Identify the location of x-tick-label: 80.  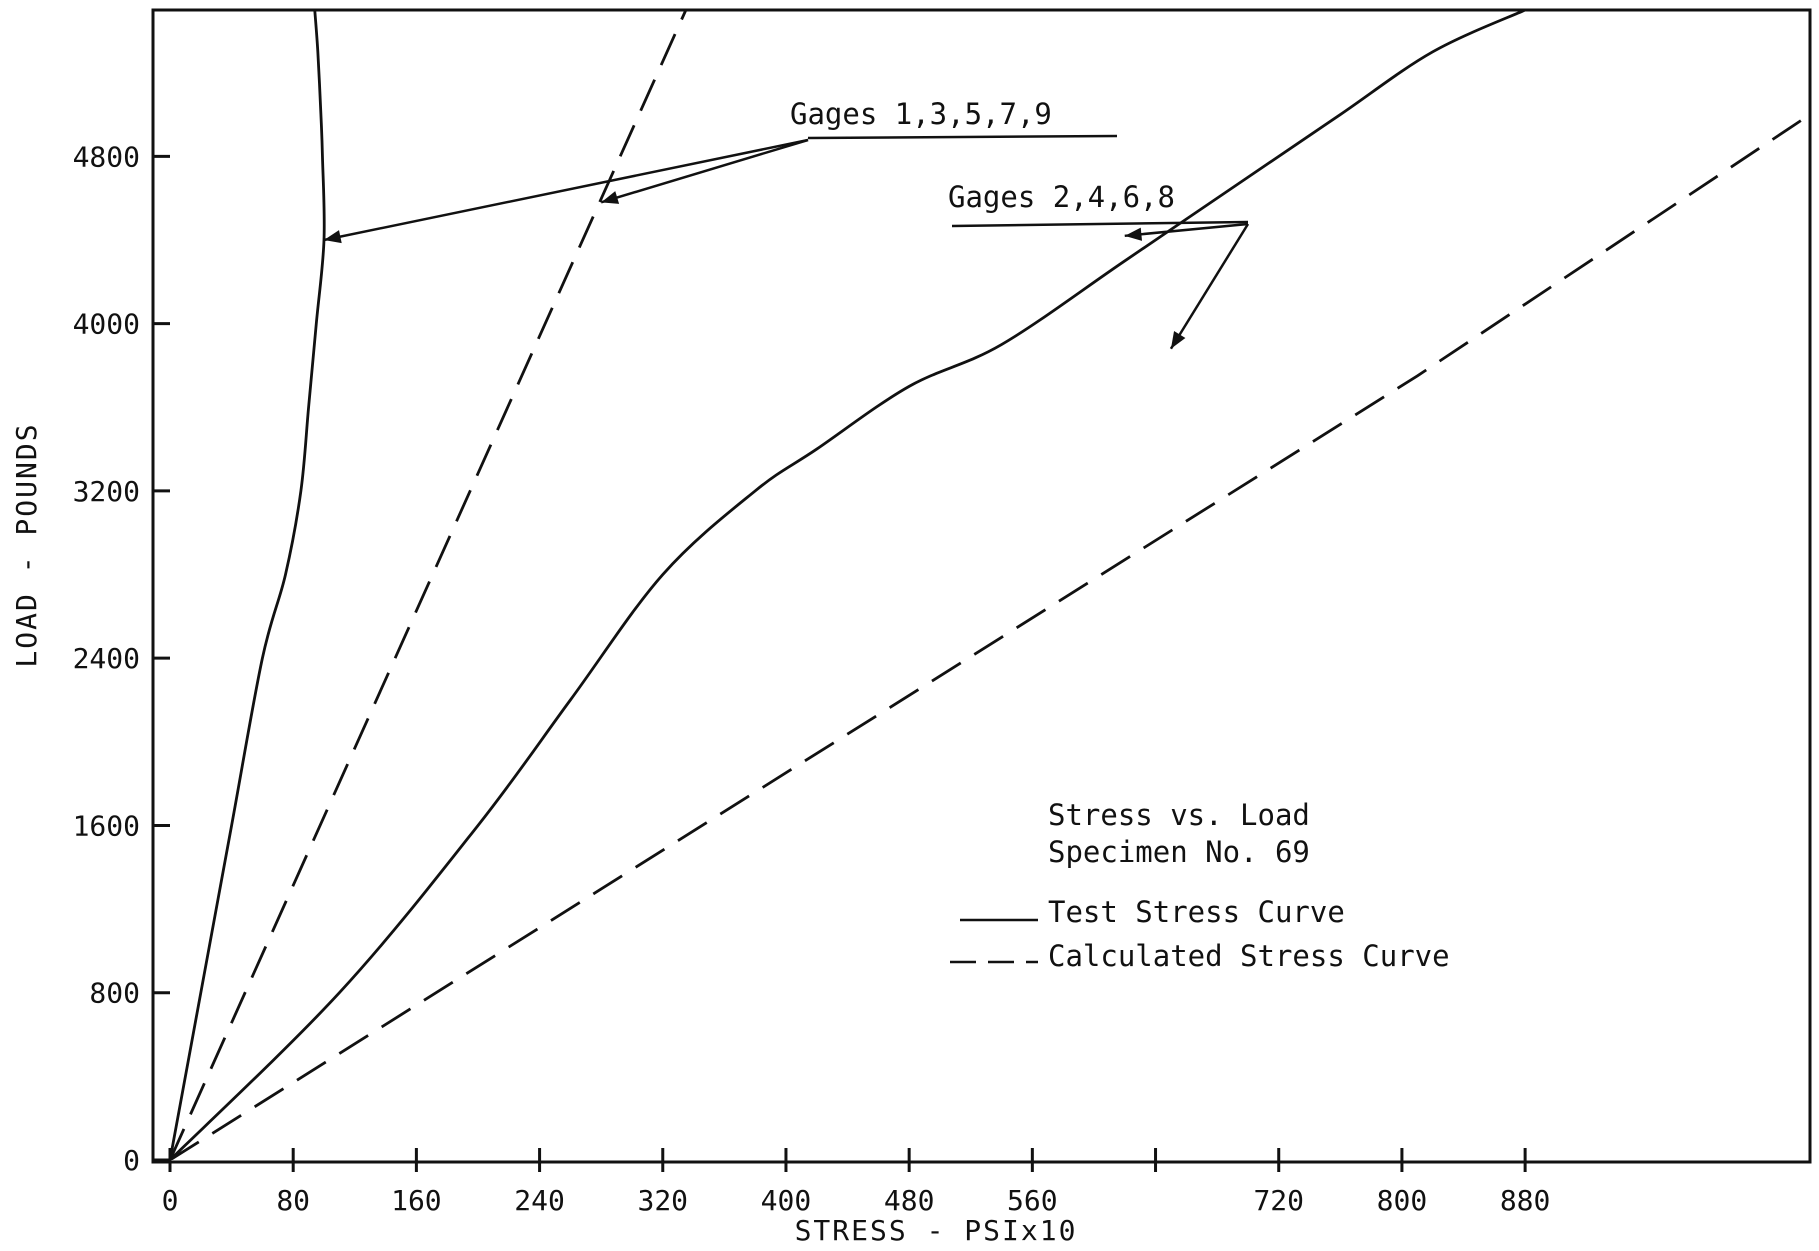
(293, 1200).